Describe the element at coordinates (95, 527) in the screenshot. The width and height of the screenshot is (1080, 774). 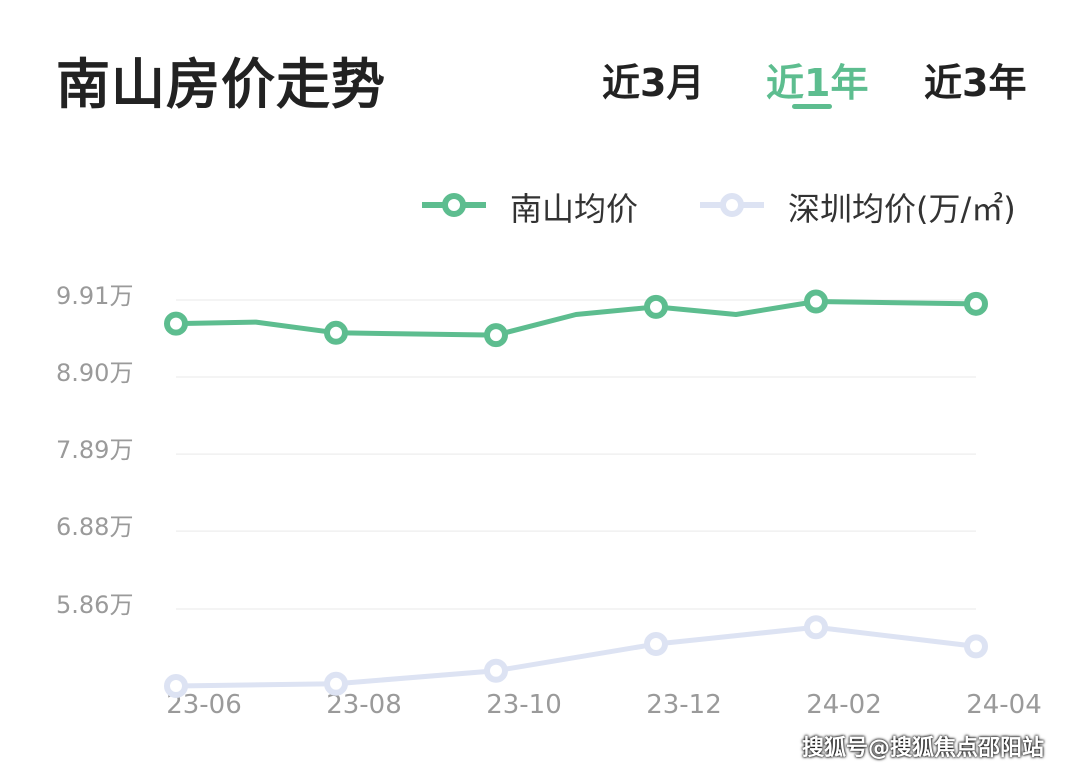
I see `y-tick-label: 6.88万` at that location.